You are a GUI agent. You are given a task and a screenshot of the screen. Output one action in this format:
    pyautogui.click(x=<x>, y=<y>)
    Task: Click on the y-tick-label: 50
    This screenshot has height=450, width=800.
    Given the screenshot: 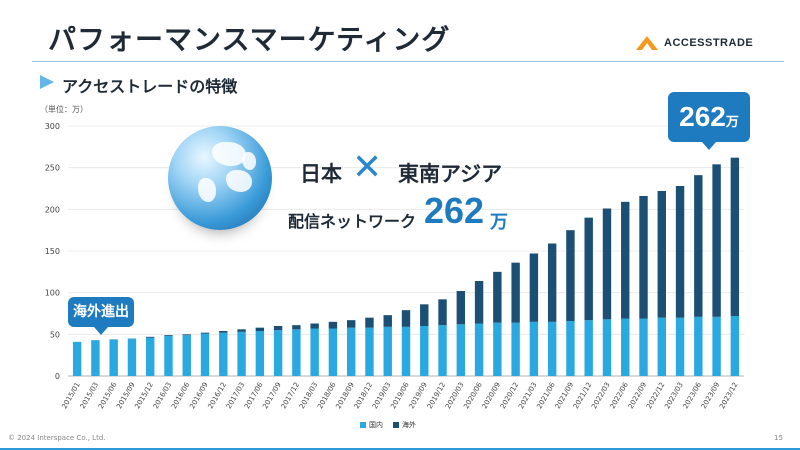 What is the action you would take?
    pyautogui.click(x=55, y=334)
    